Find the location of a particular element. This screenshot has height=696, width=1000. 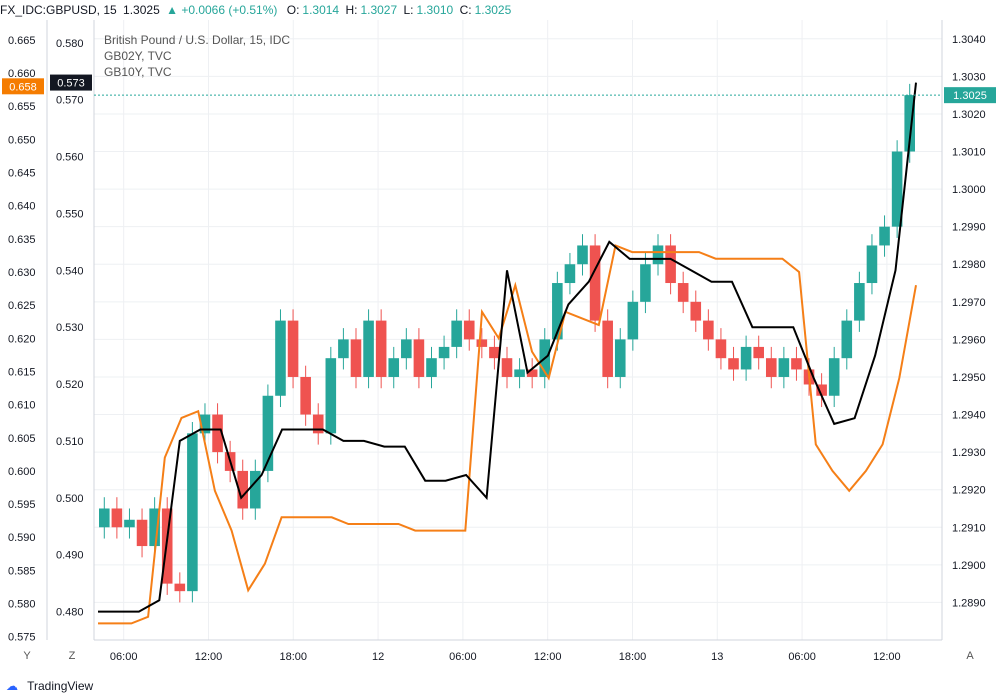

left-inner-tick: 0.570 is located at coordinates (70, 101).